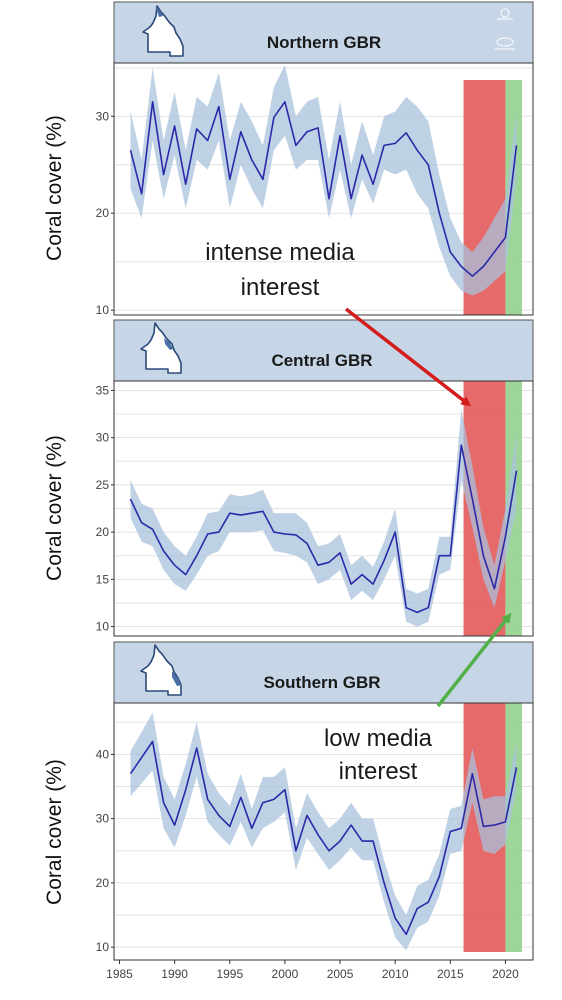 This screenshot has width=562, height=1000. I want to click on x-tick-label: 2005, so click(340, 974).